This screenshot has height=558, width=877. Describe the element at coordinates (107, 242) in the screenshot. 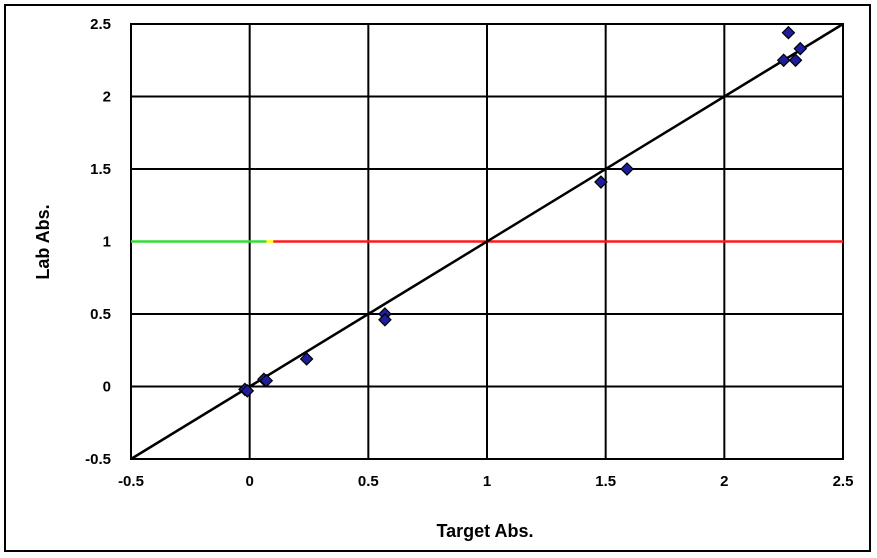

I see `y-tick-label: 1` at that location.